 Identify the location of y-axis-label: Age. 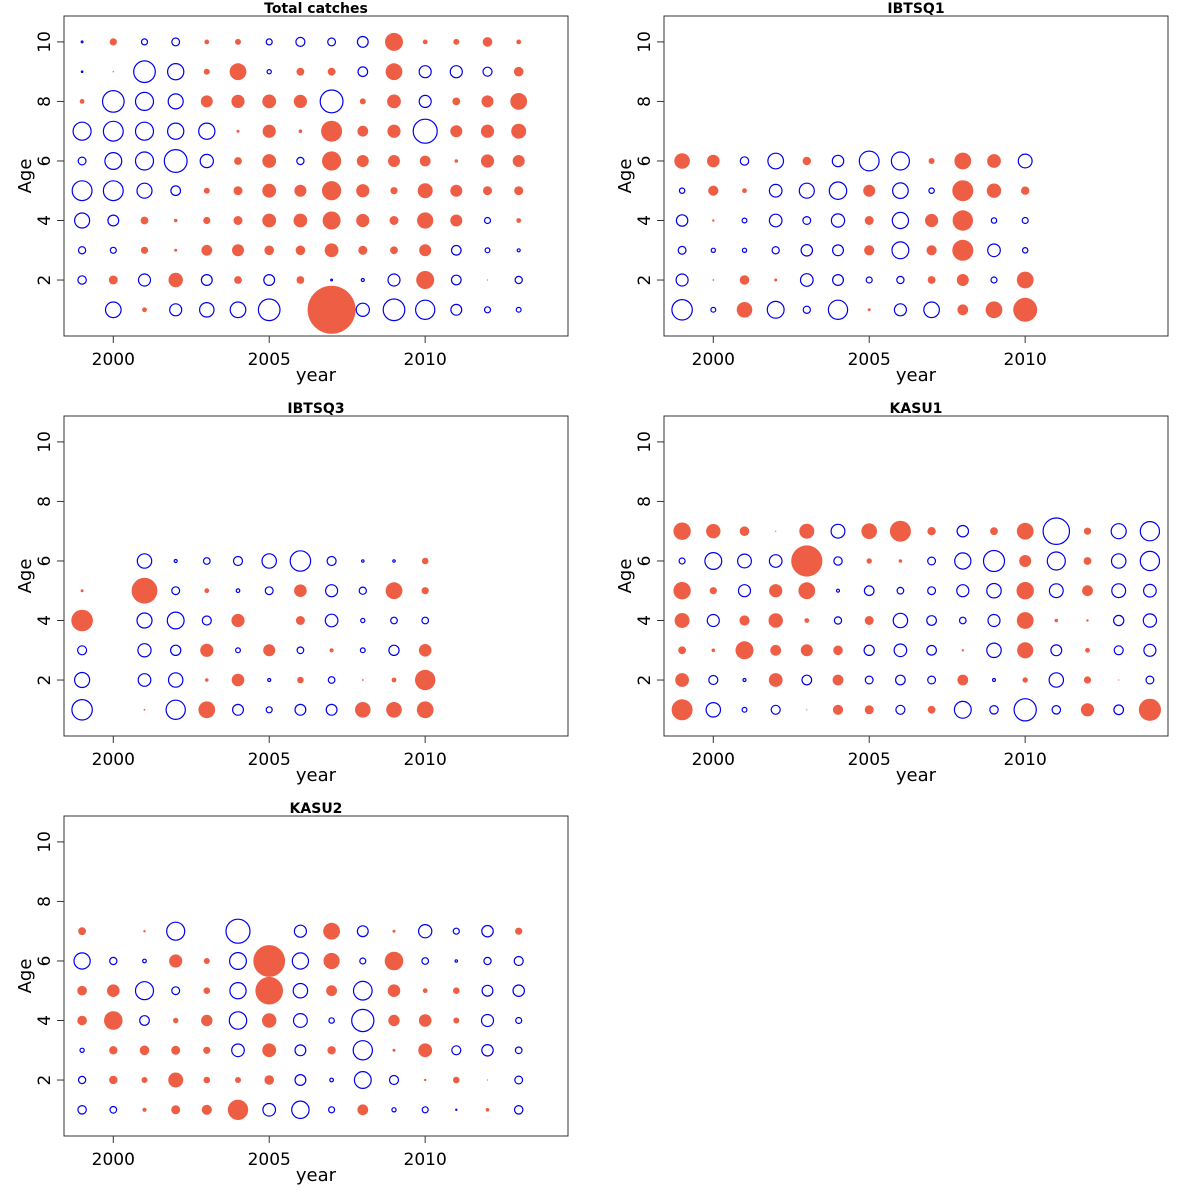
(25, 576).